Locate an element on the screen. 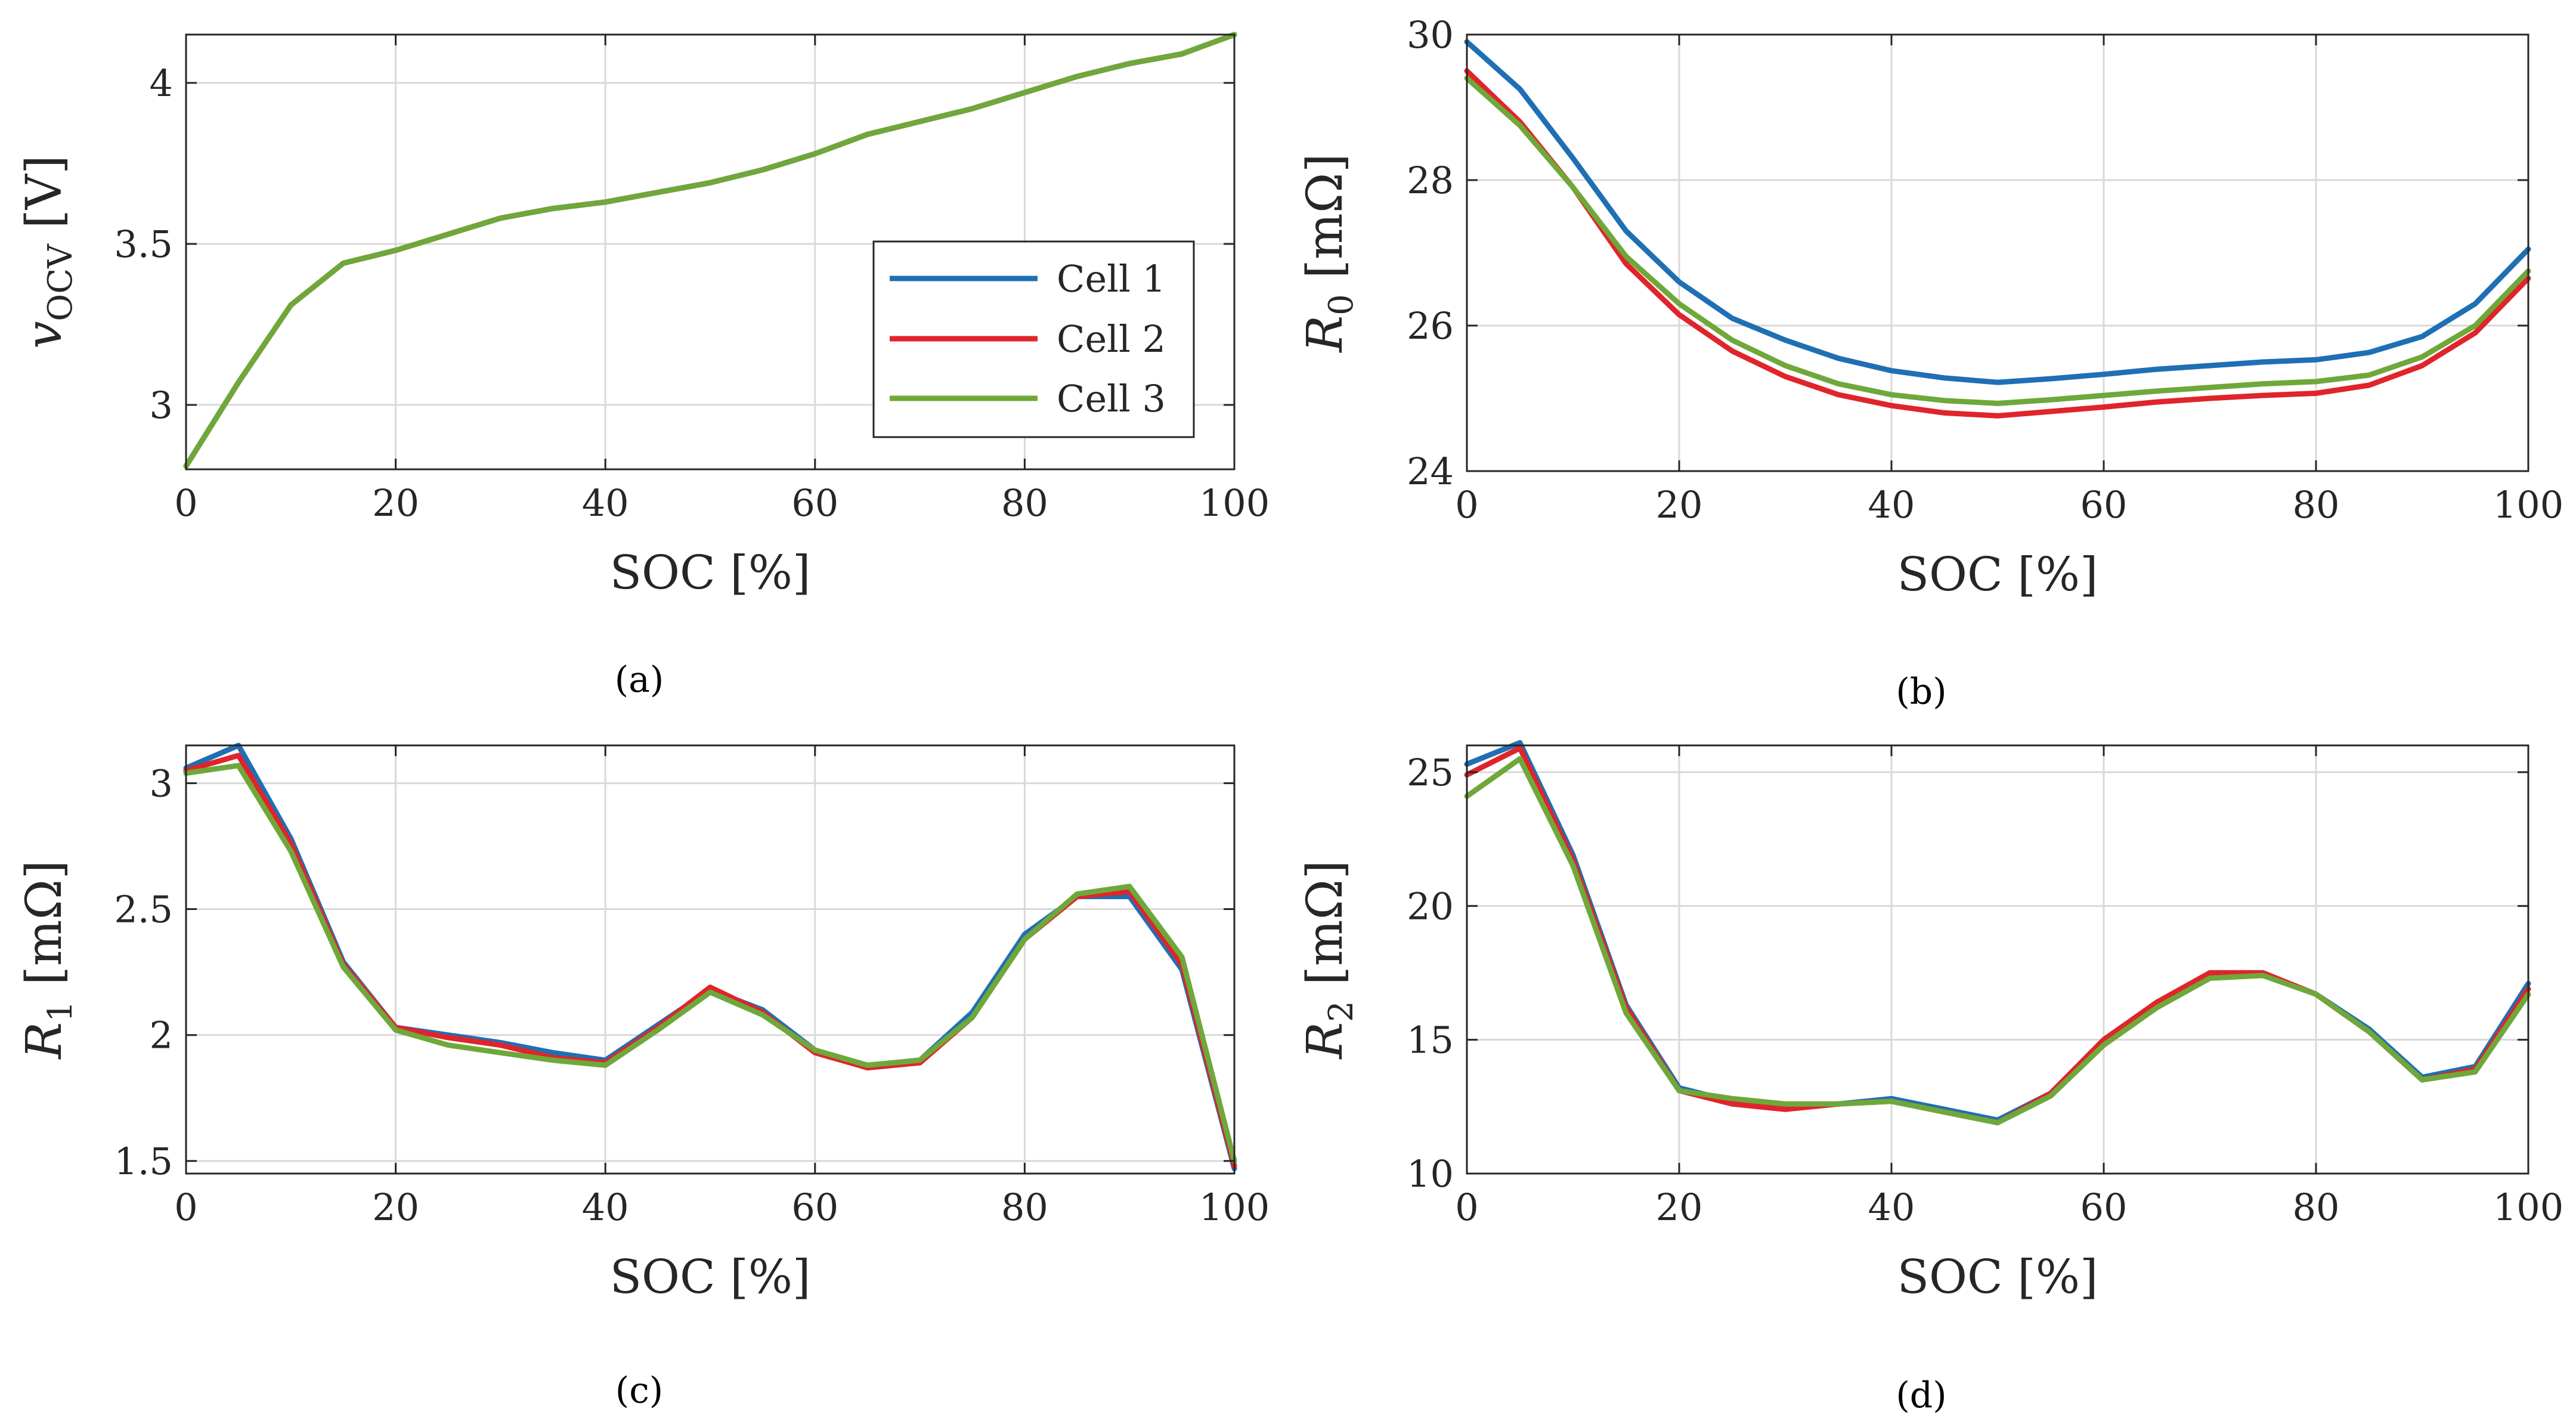 The width and height of the screenshot is (2576, 1427). y-axis-label-subscript: 0 is located at coordinates (1342, 305).